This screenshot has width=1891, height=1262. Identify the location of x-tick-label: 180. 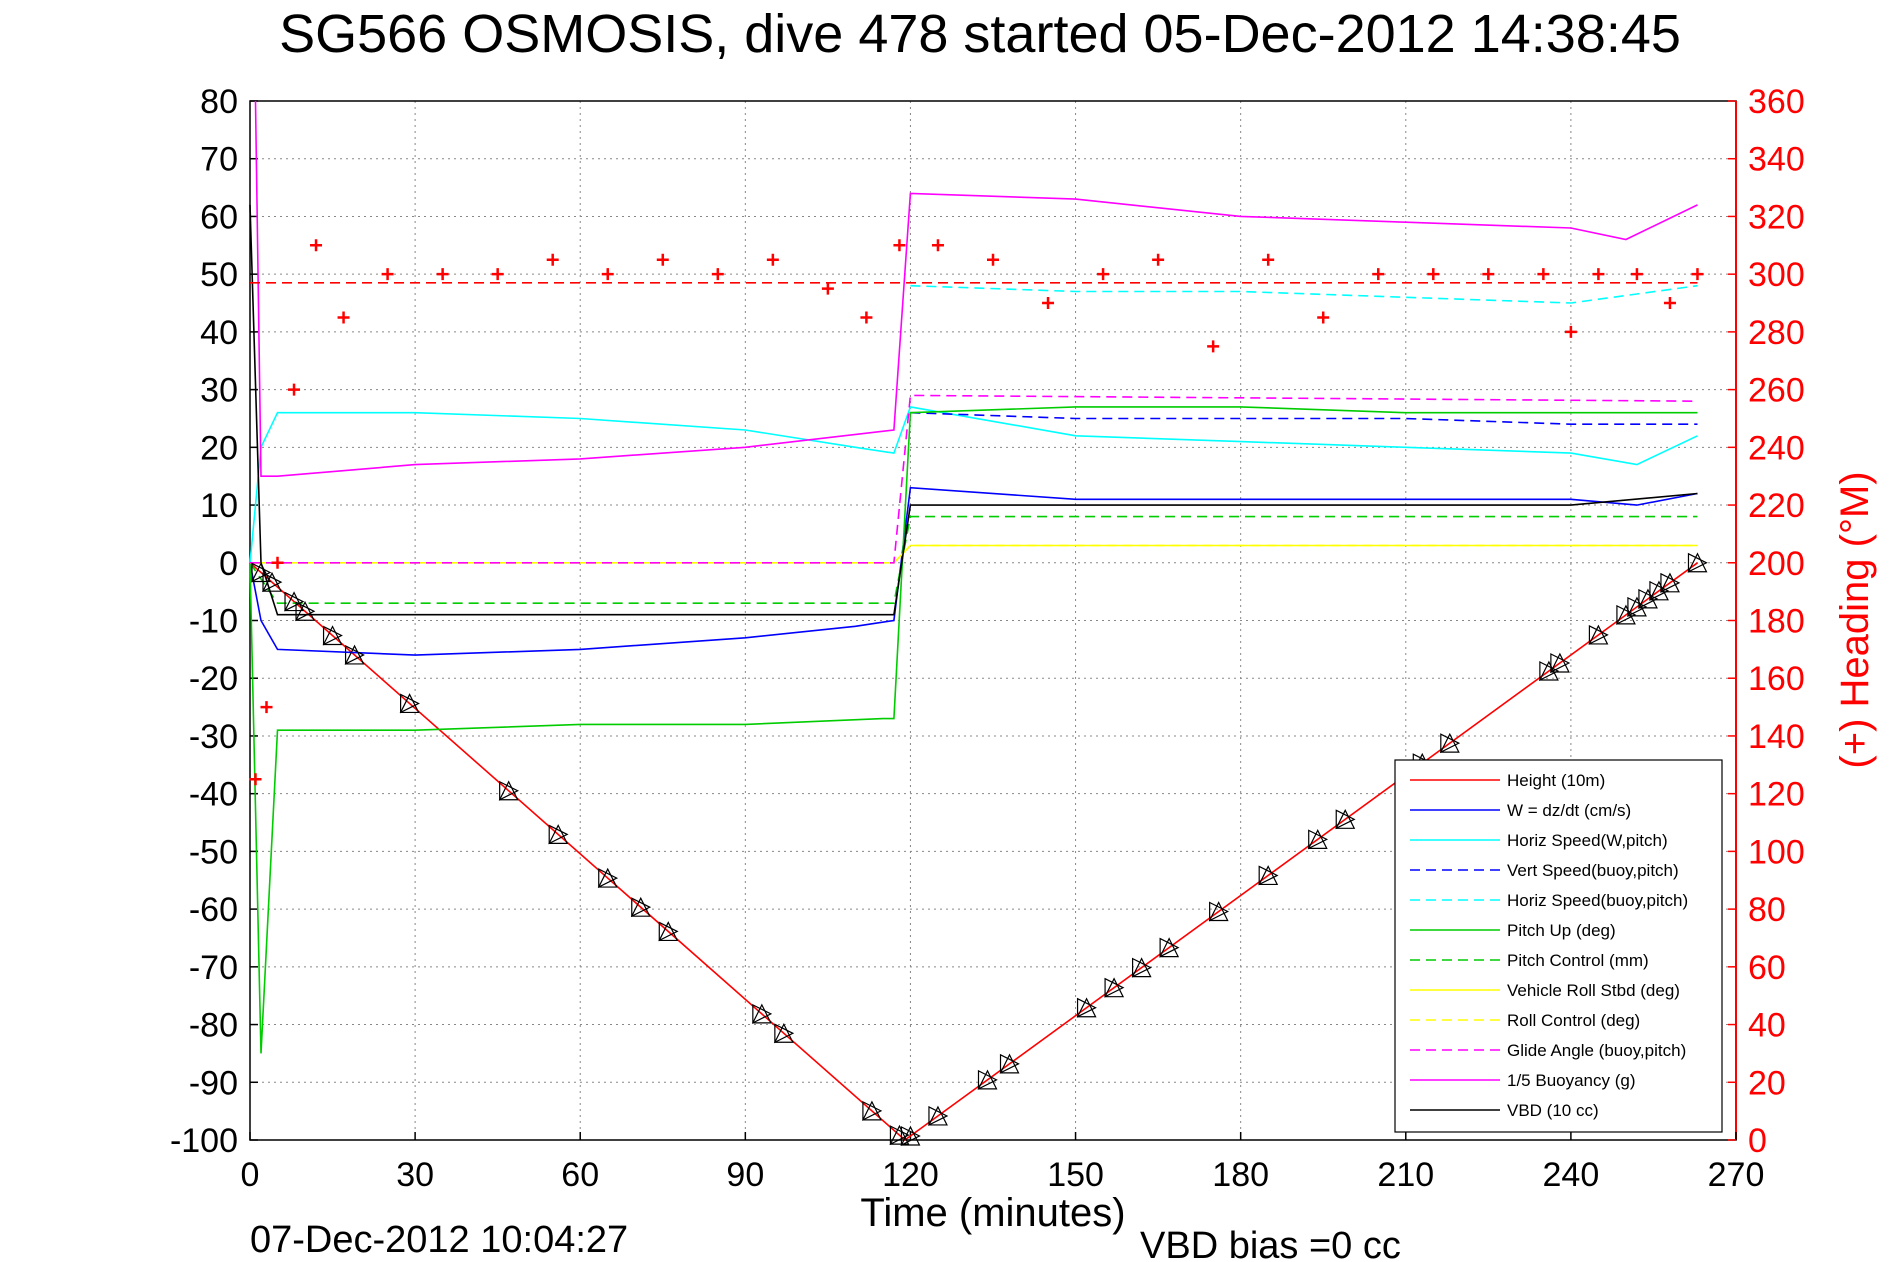
(1240, 1175).